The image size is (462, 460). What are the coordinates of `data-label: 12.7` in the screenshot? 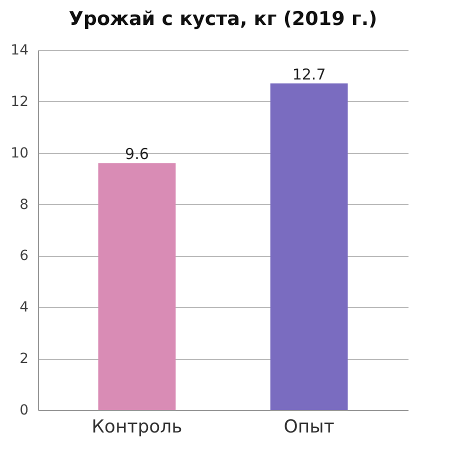 It's located at (309, 74).